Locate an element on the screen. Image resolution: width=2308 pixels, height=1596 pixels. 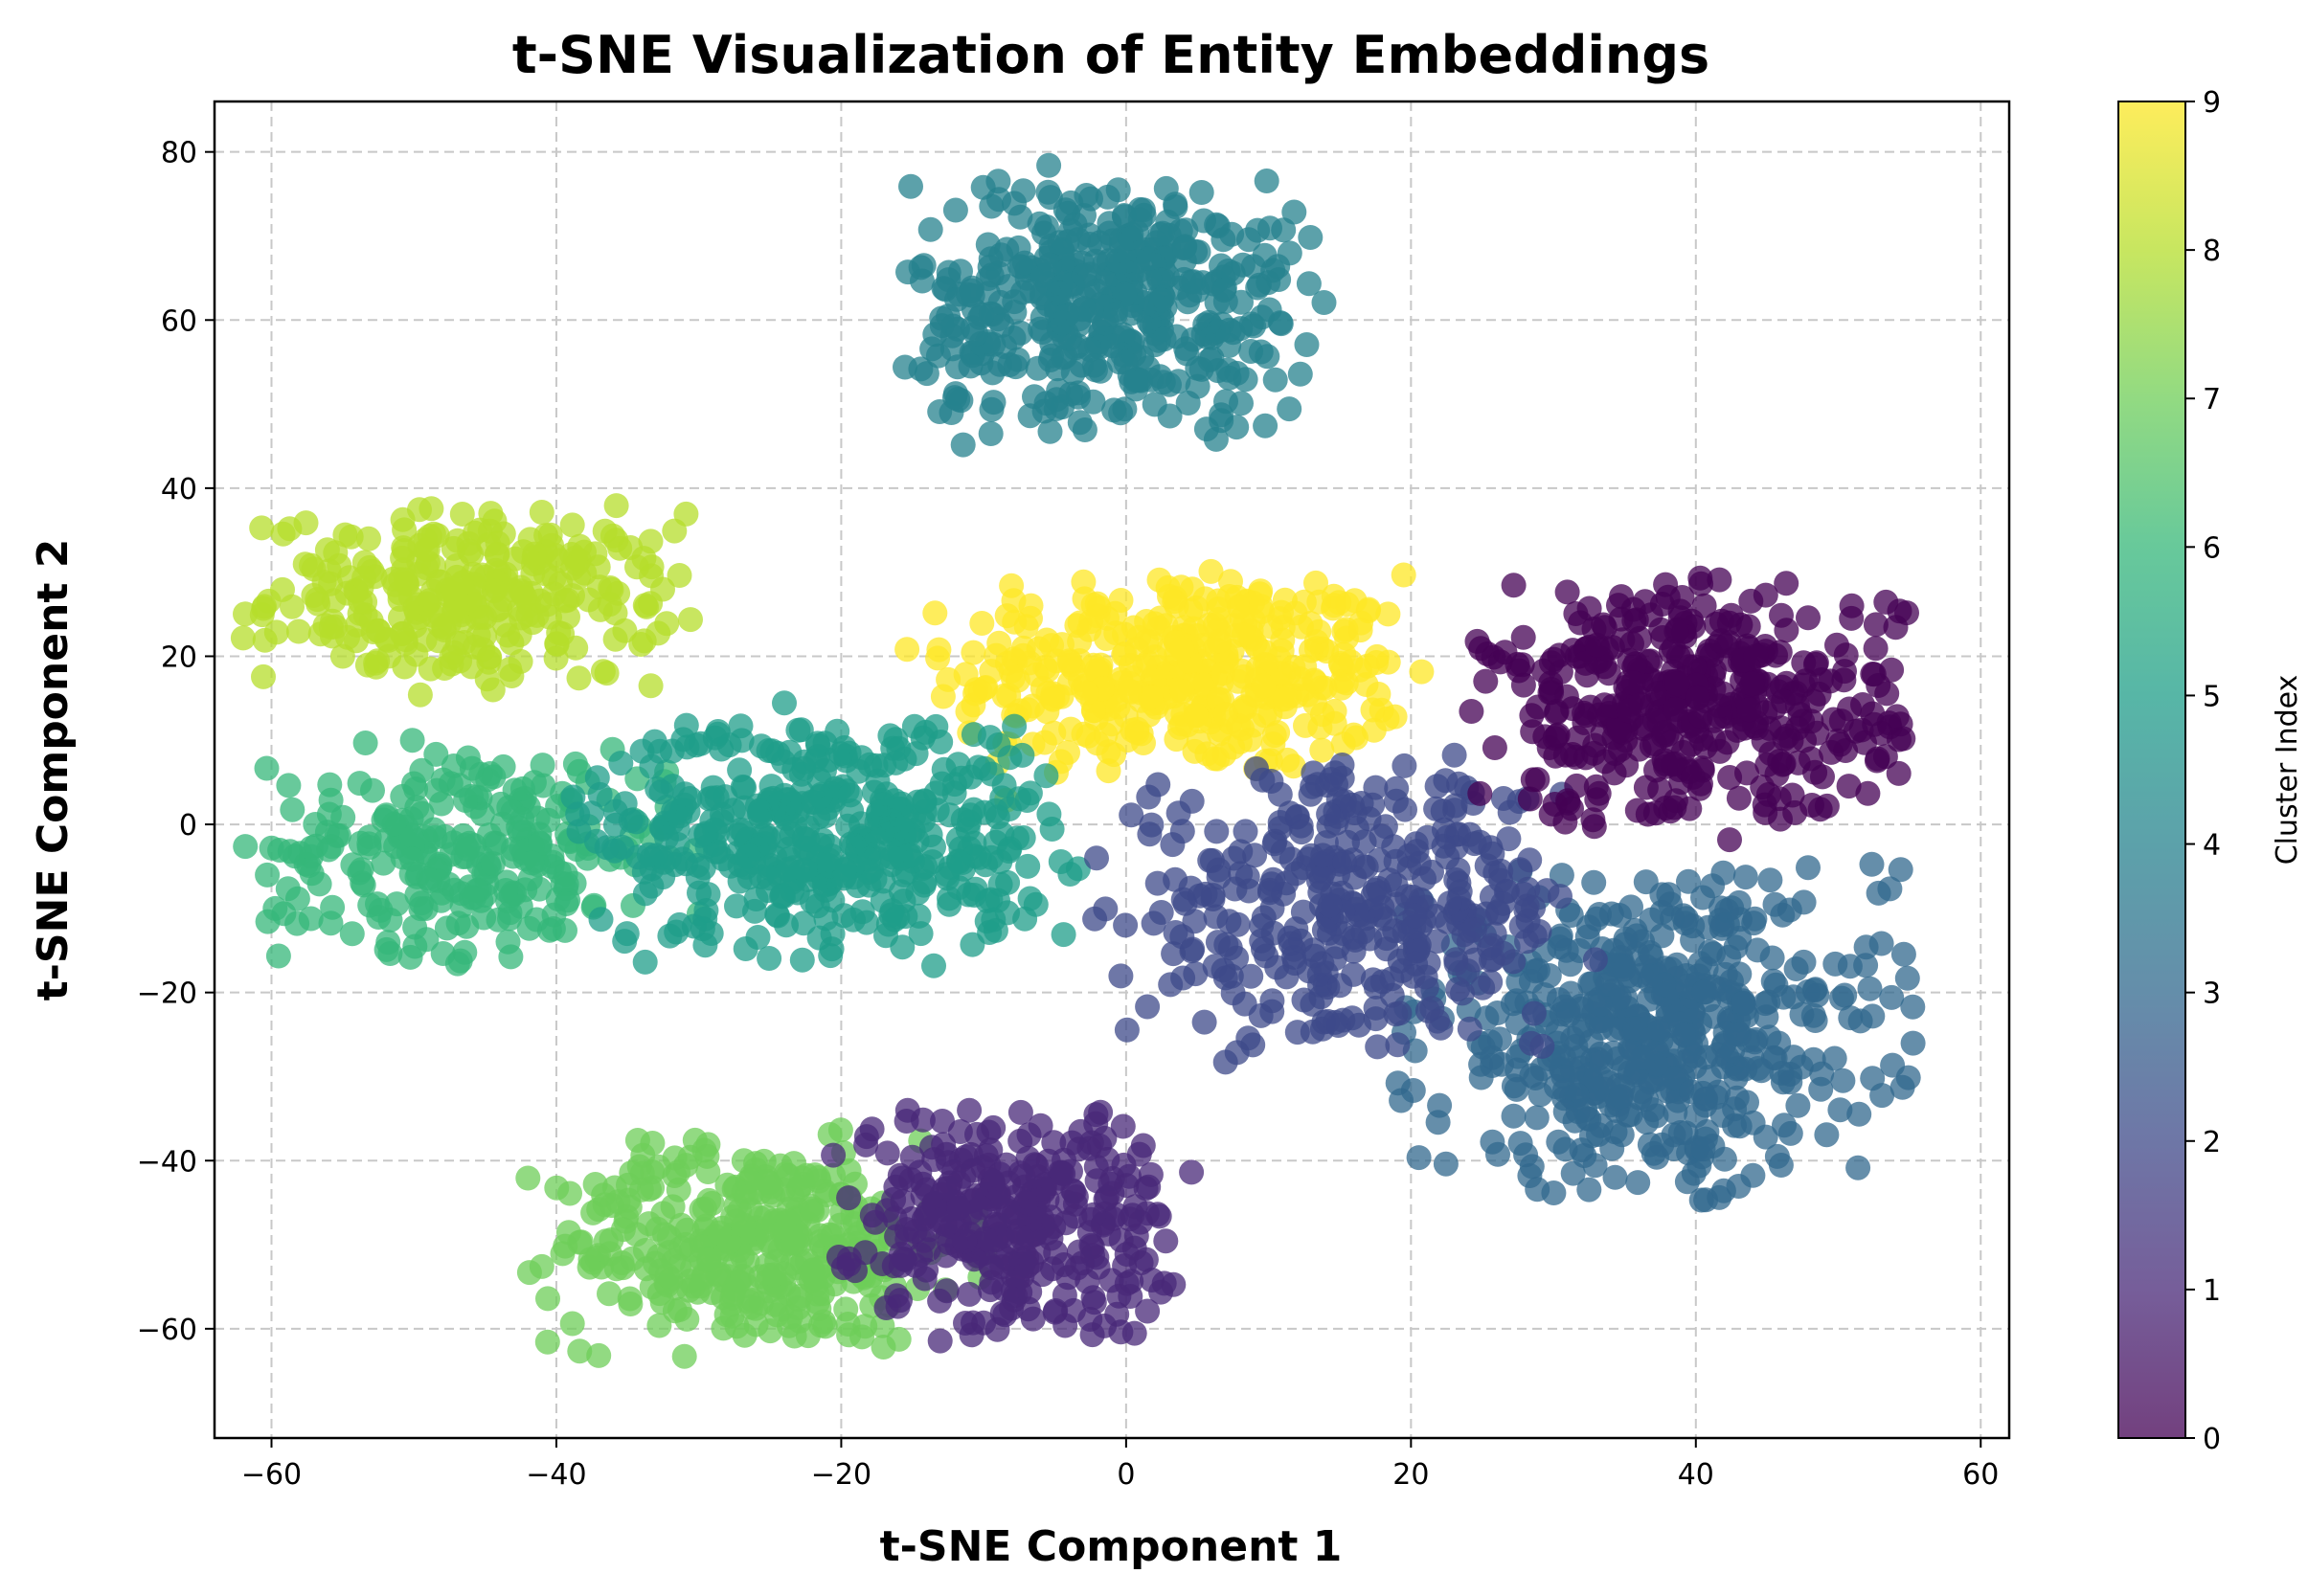
colorbar-tick-label: 1 is located at coordinates (2212, 1291).